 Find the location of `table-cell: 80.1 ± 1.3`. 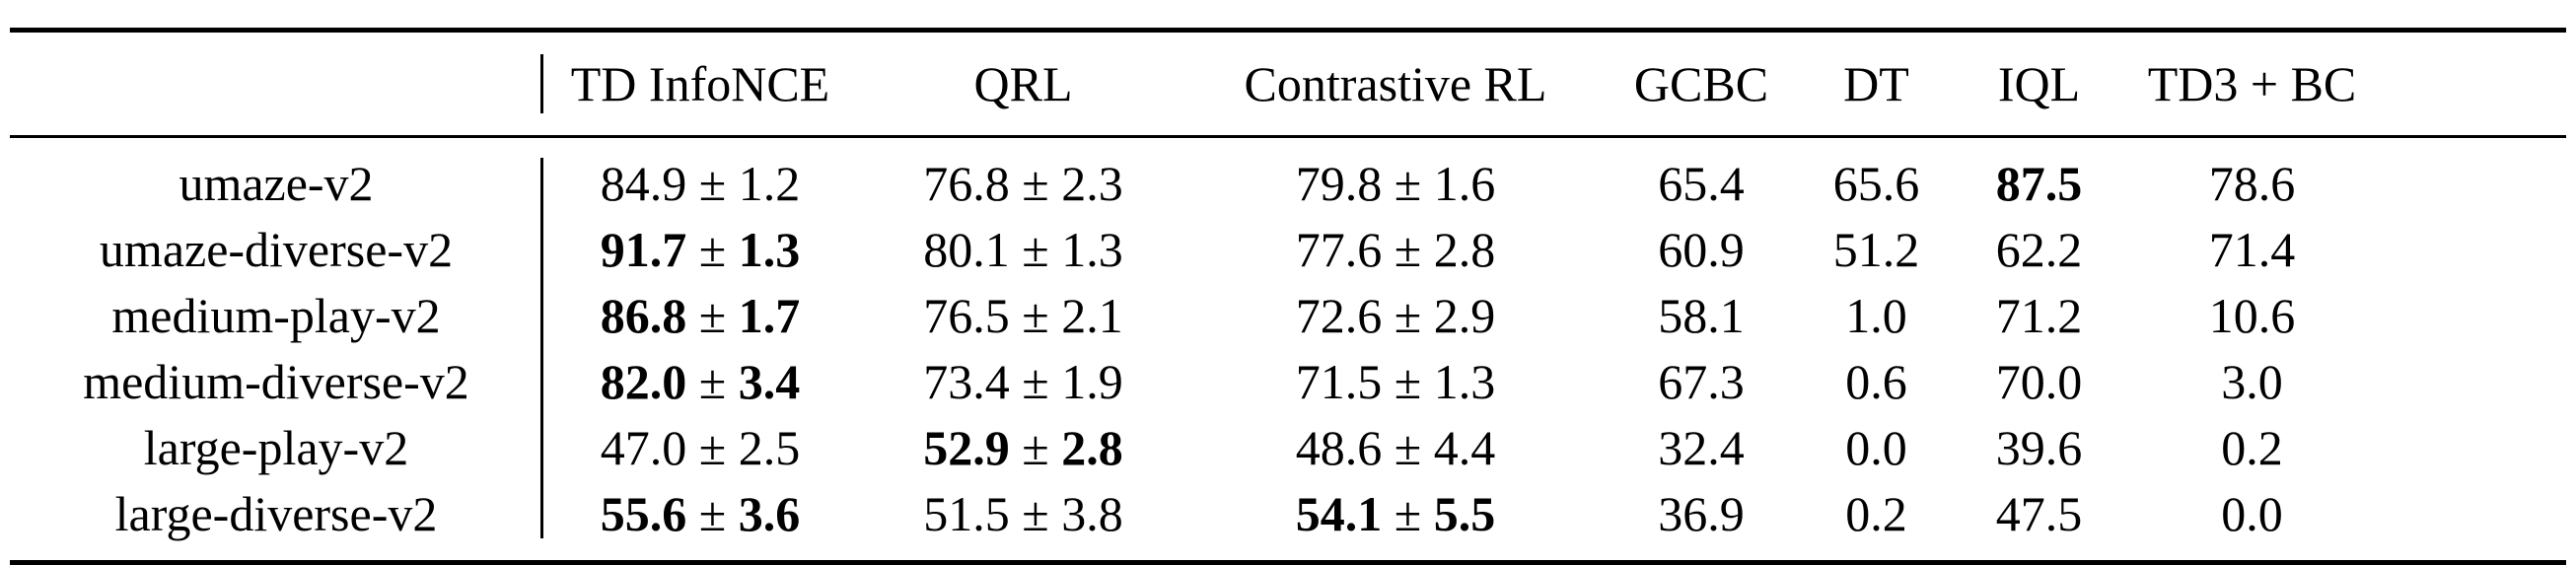

table-cell: 80.1 ± 1.3 is located at coordinates (1023, 250).